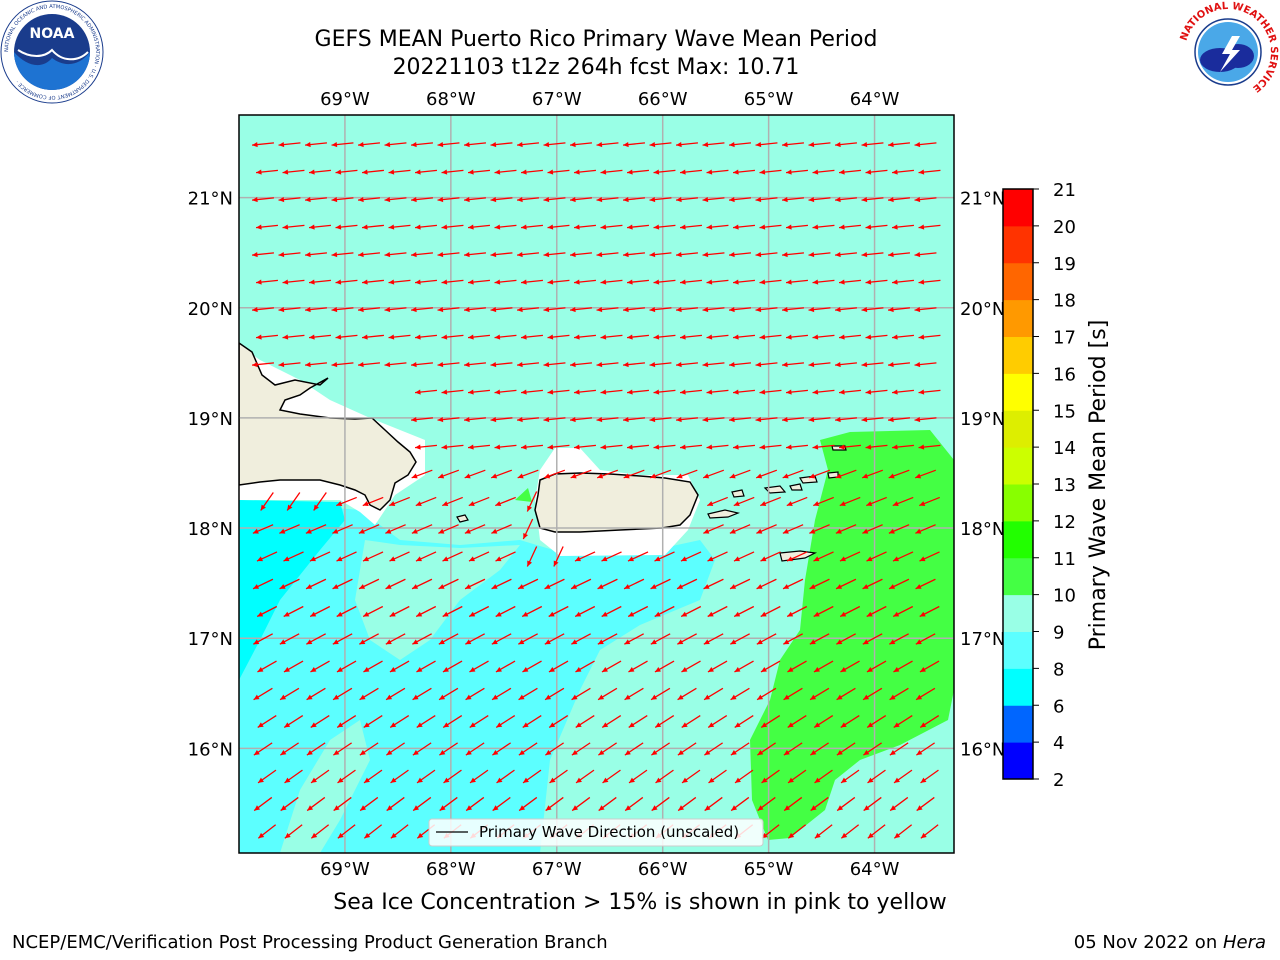  Describe the element at coordinates (982, 529) in the screenshot. I see `lat-label-right-2: 18°N` at that location.